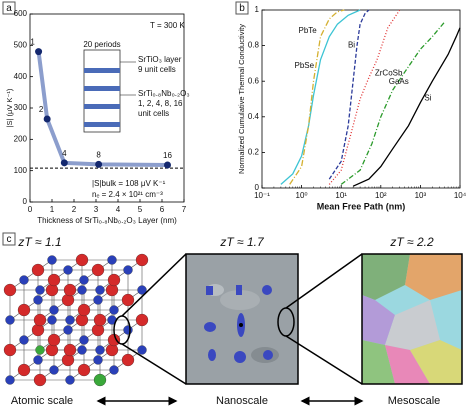 This screenshot has height=411, width=467. What do you see at coordinates (21, 107) in the screenshot?
I see `y-tick-label: 300` at bounding box center [21, 107].